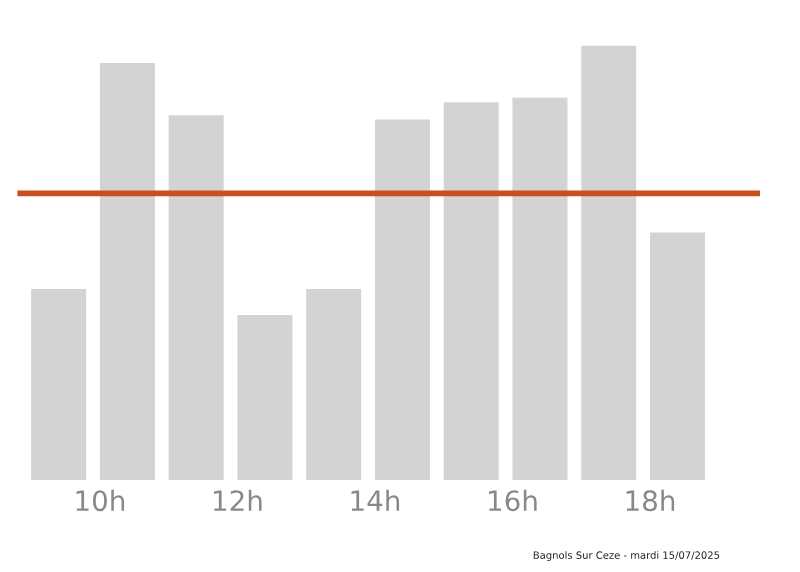  Describe the element at coordinates (375, 500) in the screenshot. I see `x-tick-label: 14h` at that location.